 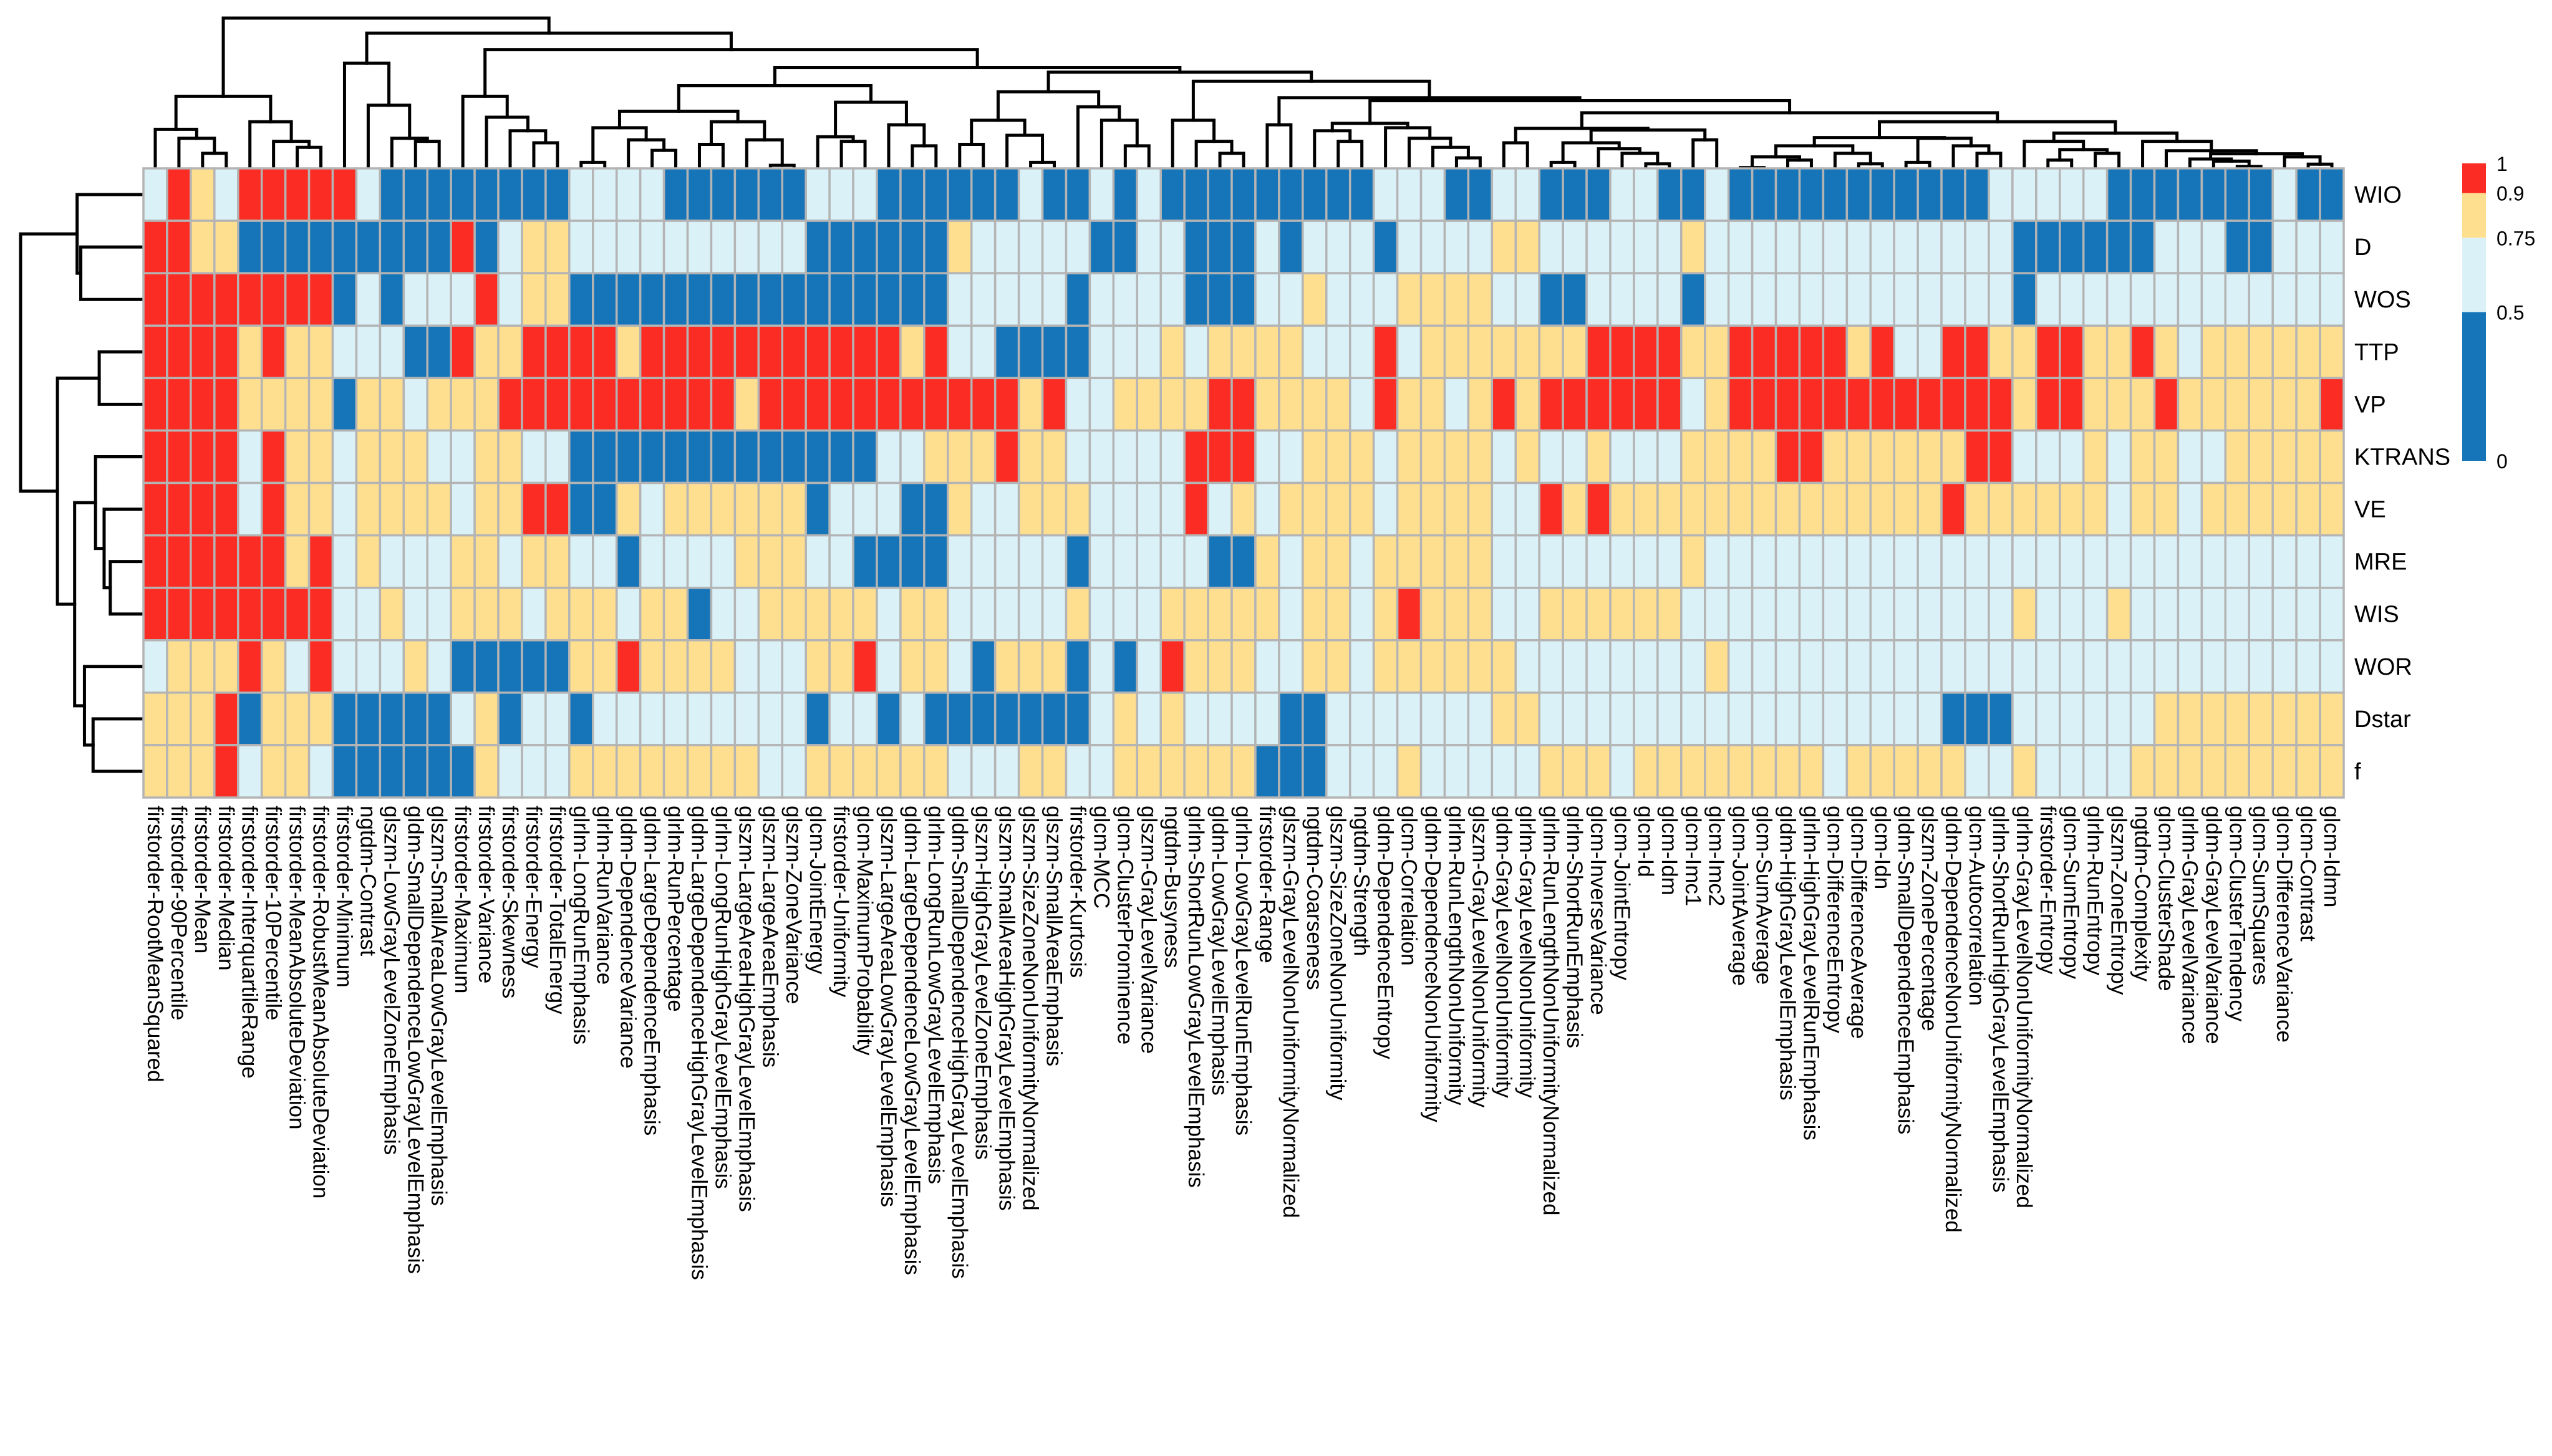 I want to click on column-label: glszm-GrayLevelNonUniformity, so click(x=1479, y=957).